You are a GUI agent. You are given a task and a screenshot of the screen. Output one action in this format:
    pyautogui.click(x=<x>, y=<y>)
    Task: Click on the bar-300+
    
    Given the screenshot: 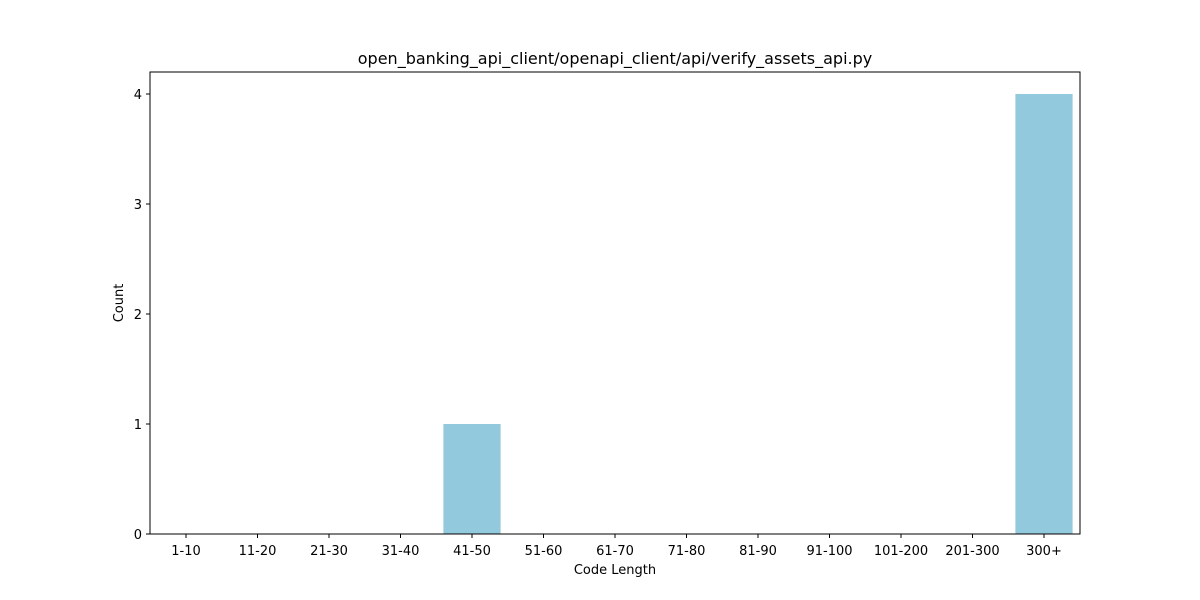 What is the action you would take?
    pyautogui.click(x=1044, y=314)
    